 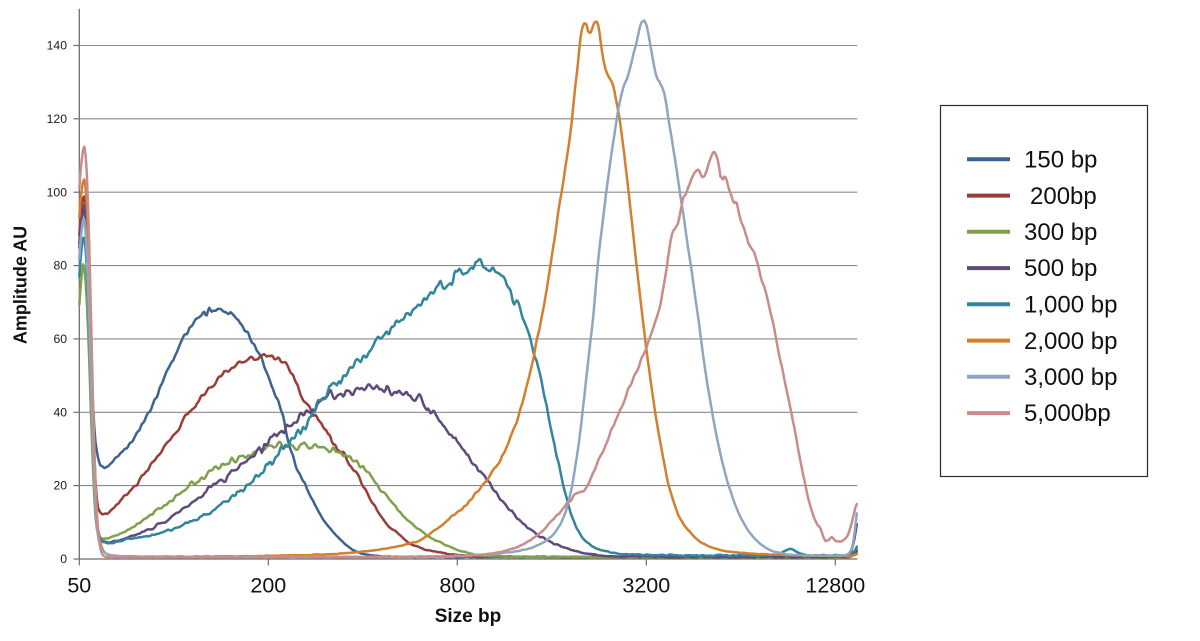 What do you see at coordinates (79, 586) in the screenshot?
I see `svg-text: 50` at bounding box center [79, 586].